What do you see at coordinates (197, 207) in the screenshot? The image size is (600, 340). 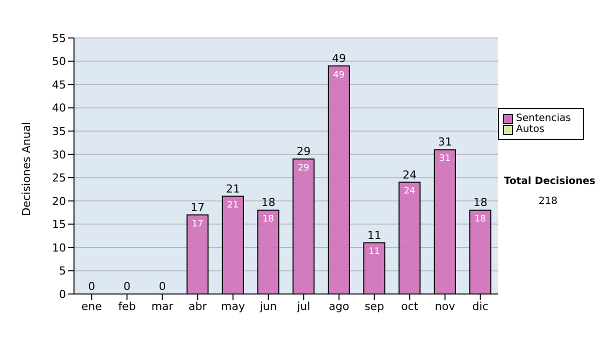 I see `total-label: 17` at bounding box center [197, 207].